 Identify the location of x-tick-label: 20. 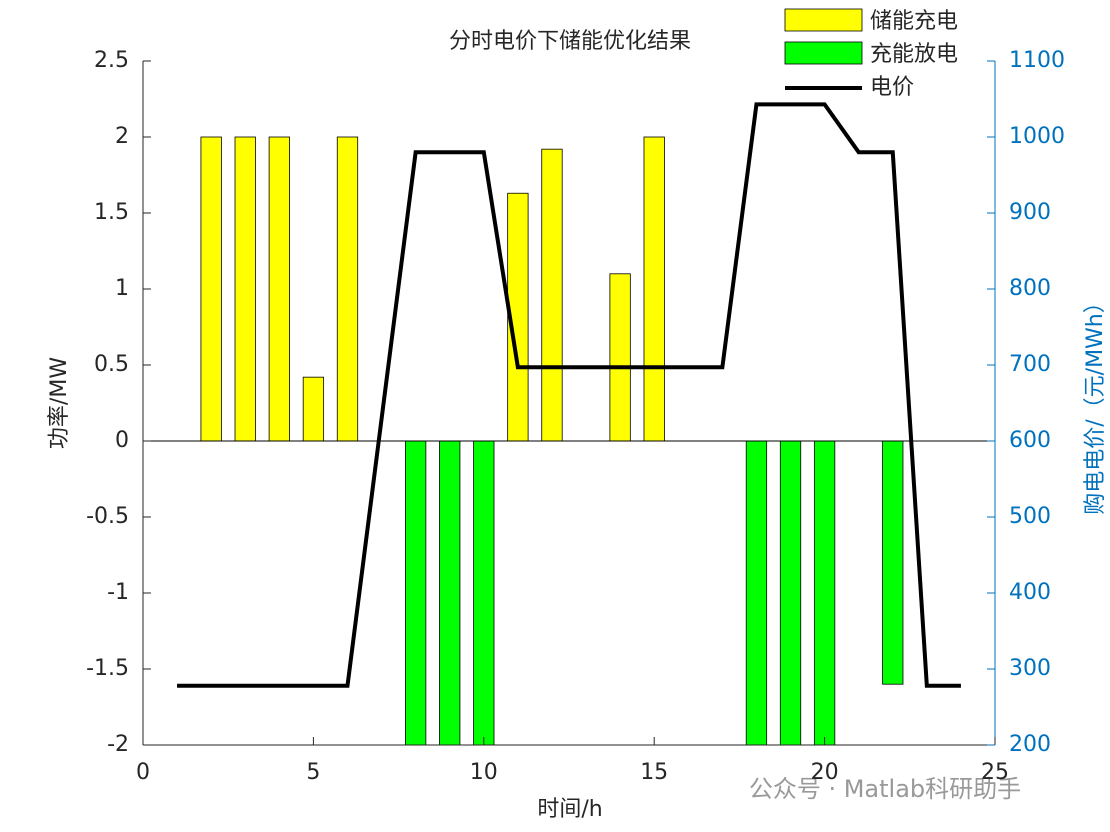
(825, 772).